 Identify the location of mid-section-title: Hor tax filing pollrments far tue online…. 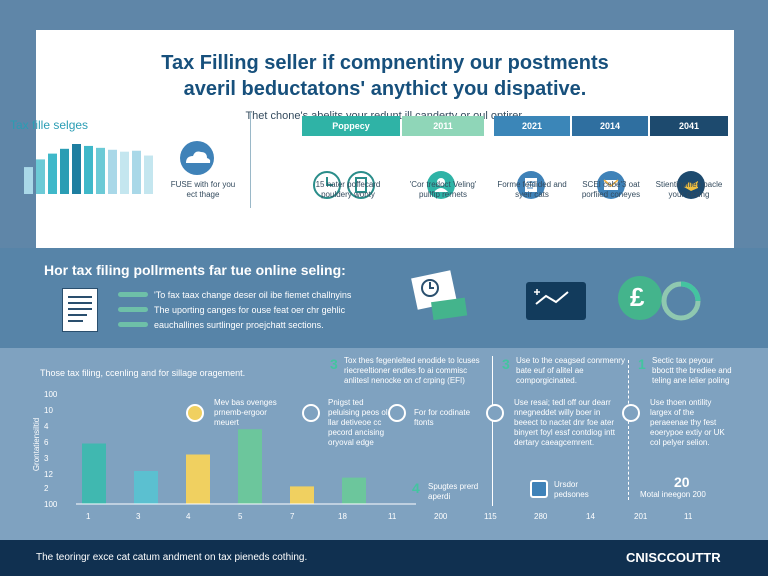
(195, 270).